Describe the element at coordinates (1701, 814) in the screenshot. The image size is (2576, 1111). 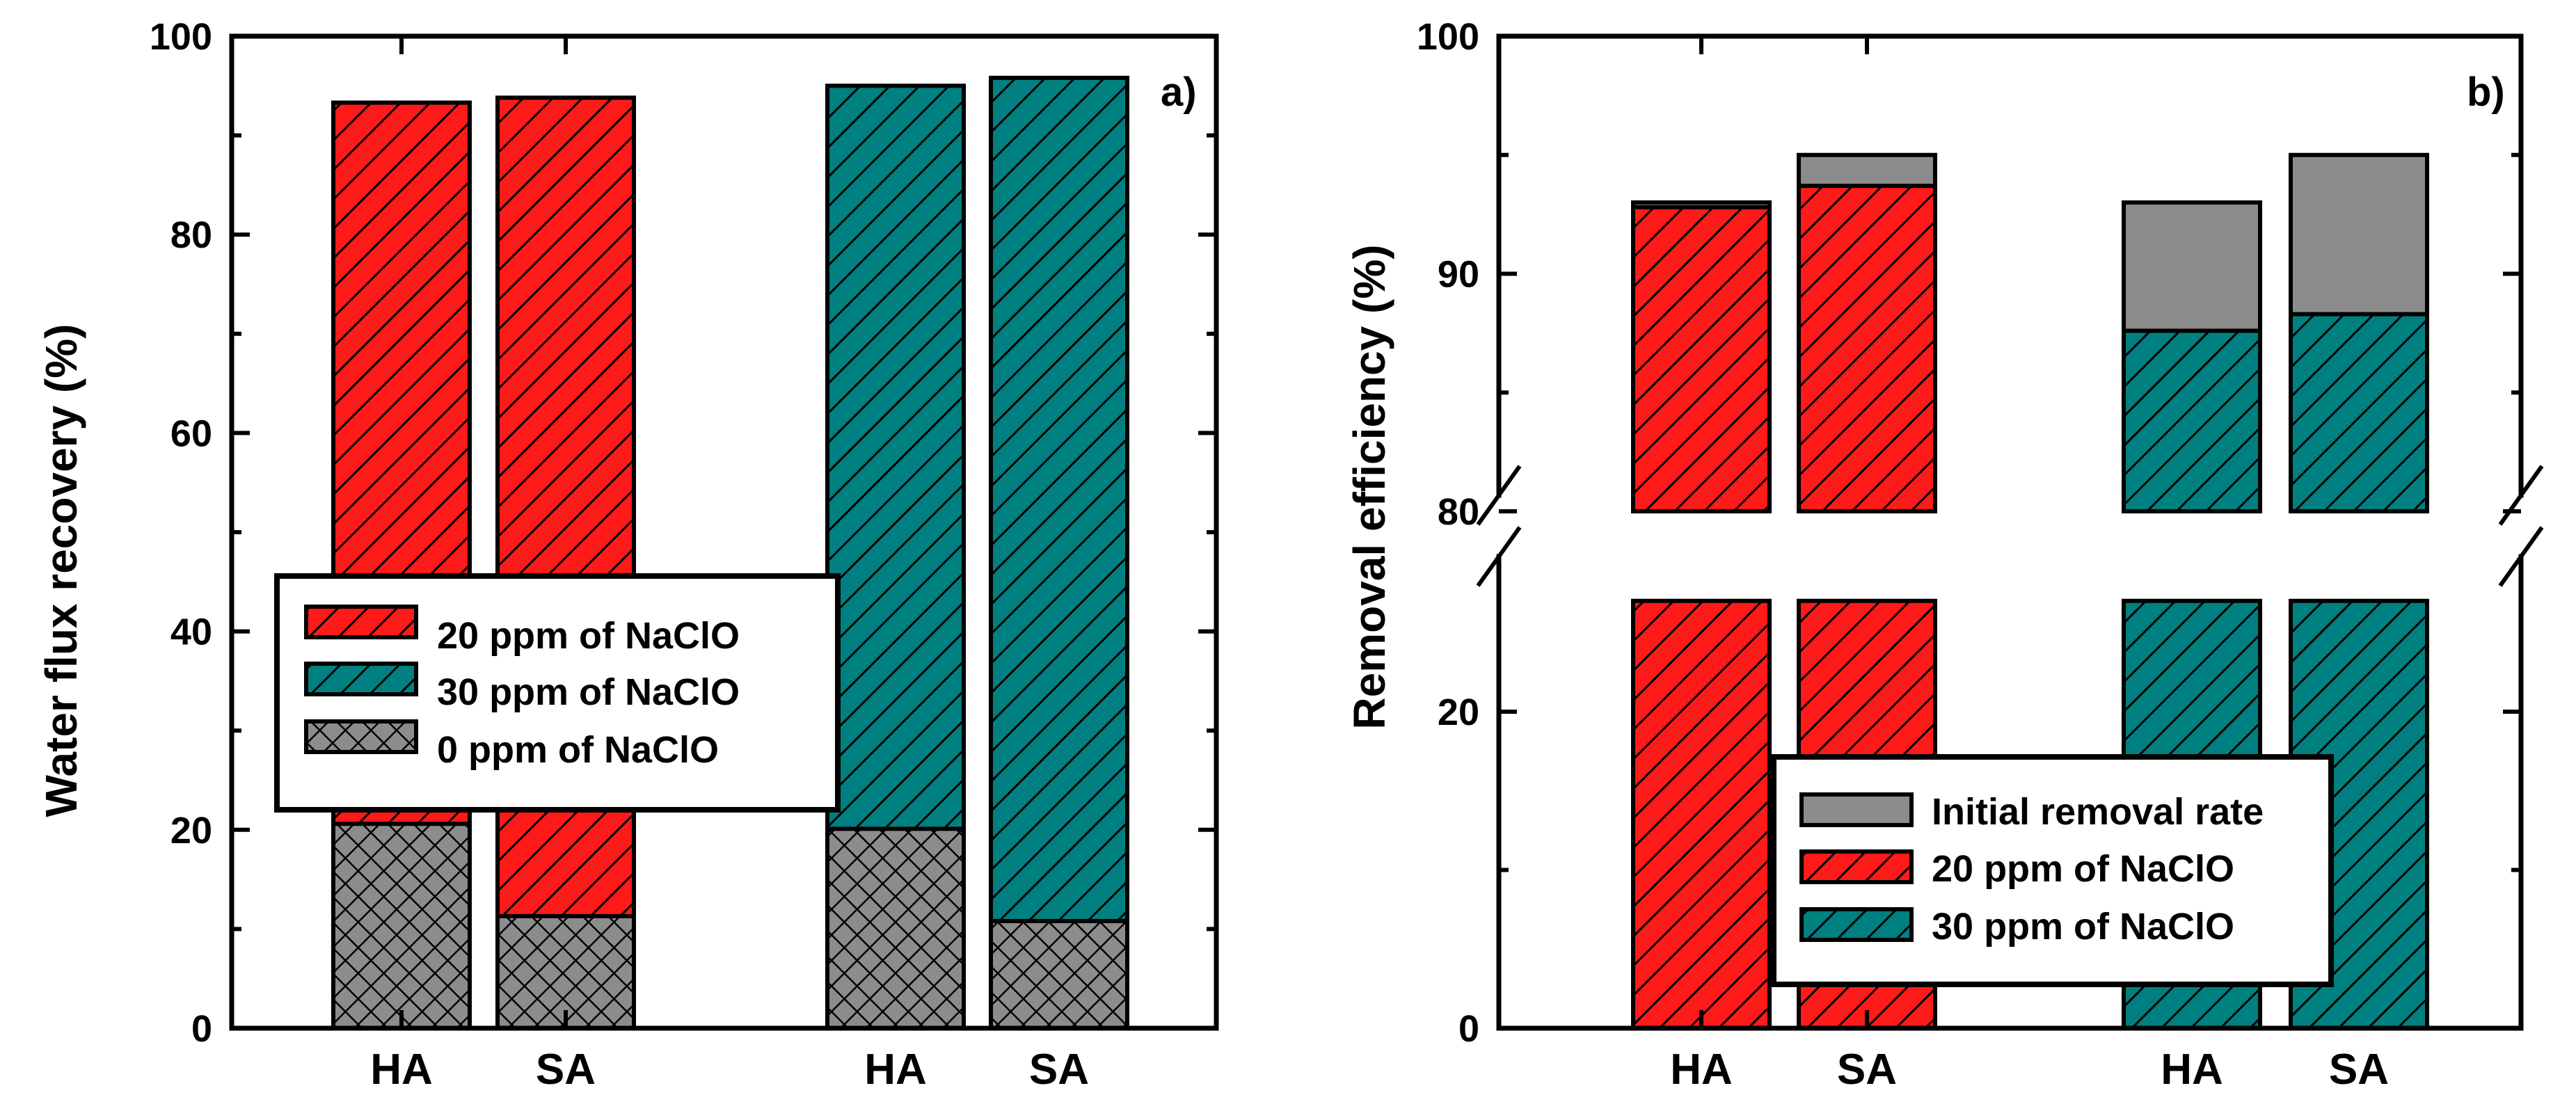
I see `panel-b-bar-1-lower` at that location.